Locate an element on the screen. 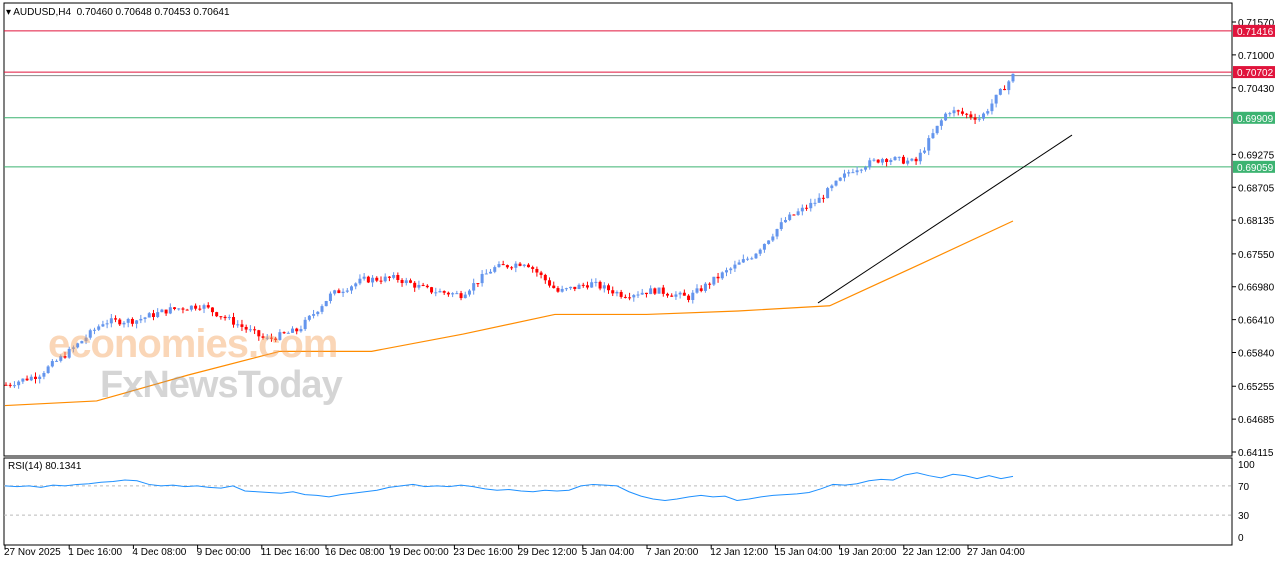 Image resolution: width=1280 pixels, height=567 pixels. price-tick-label: 0.68705 is located at coordinates (1256, 188).